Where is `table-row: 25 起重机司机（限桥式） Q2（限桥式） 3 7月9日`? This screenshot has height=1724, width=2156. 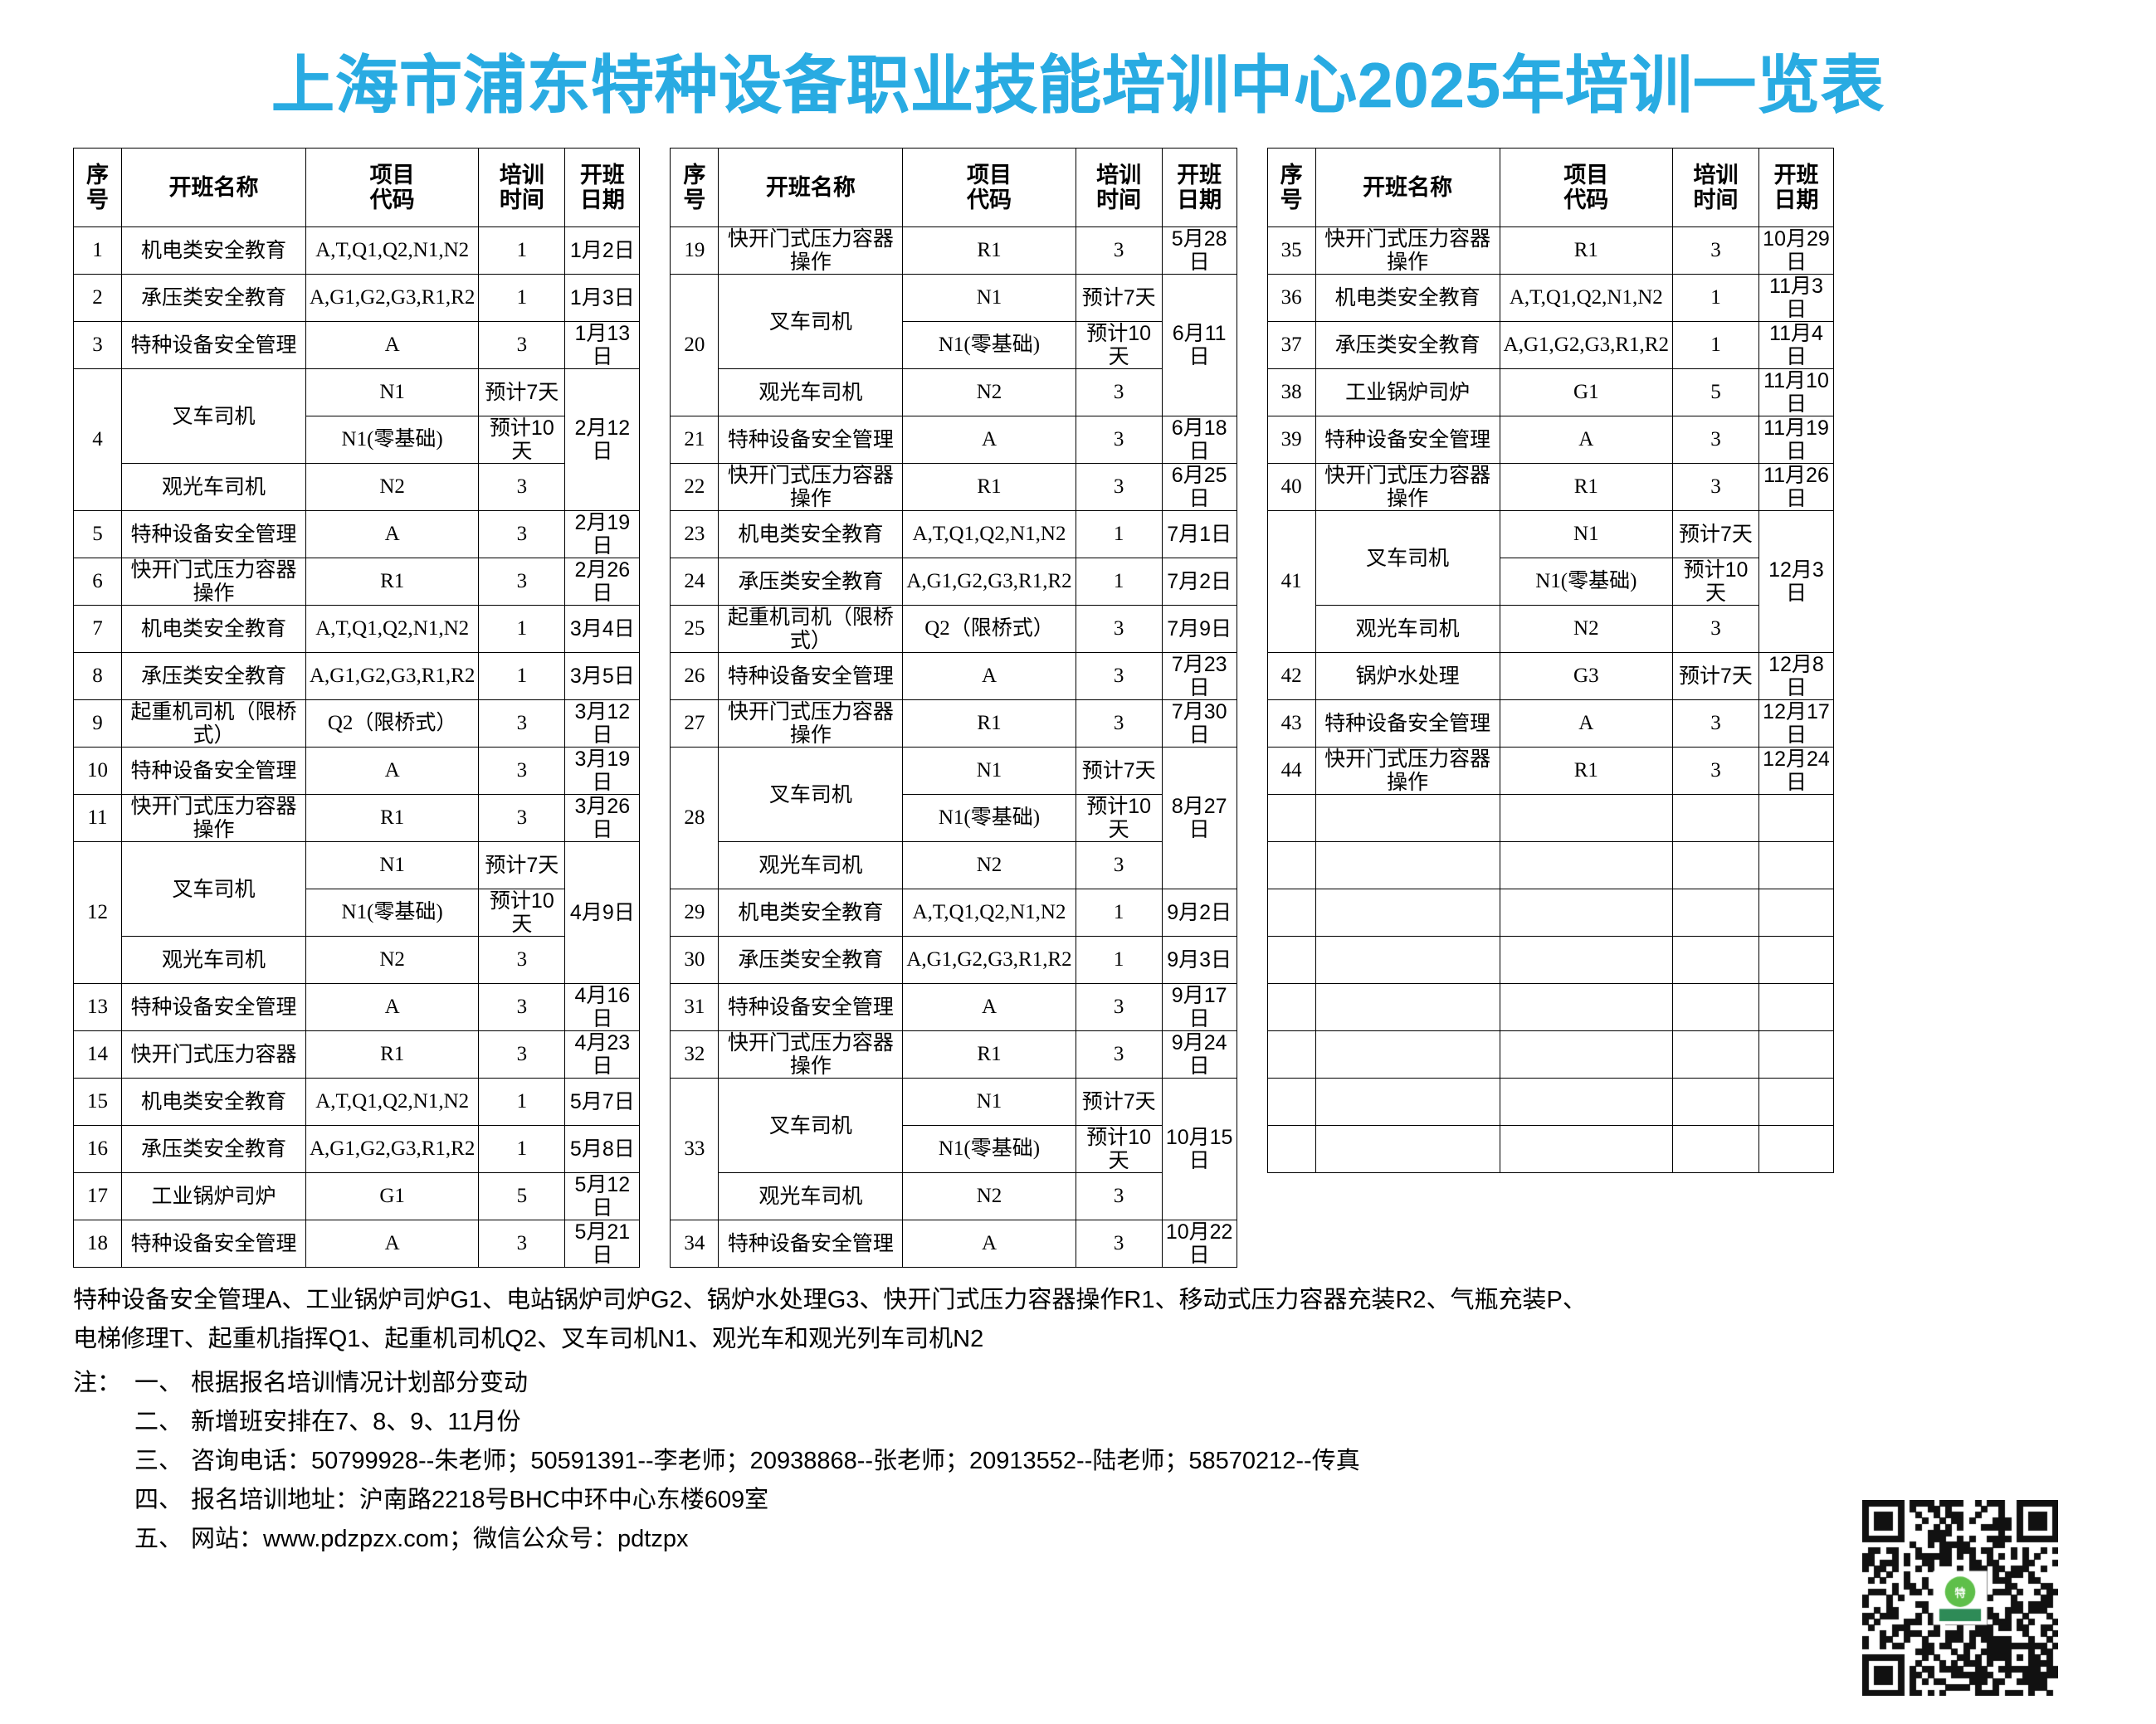 table-row: 25 起重机司机（限桥式） Q2（限桥式） 3 7月9日 is located at coordinates (954, 629).